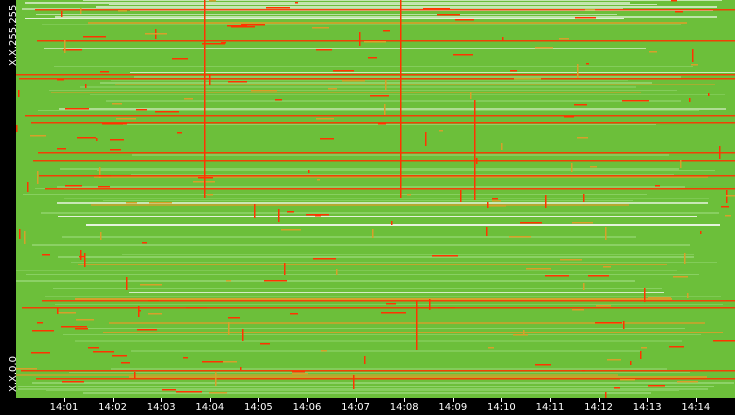  I want to click on x-tick-label: 14:09, so click(453, 407).